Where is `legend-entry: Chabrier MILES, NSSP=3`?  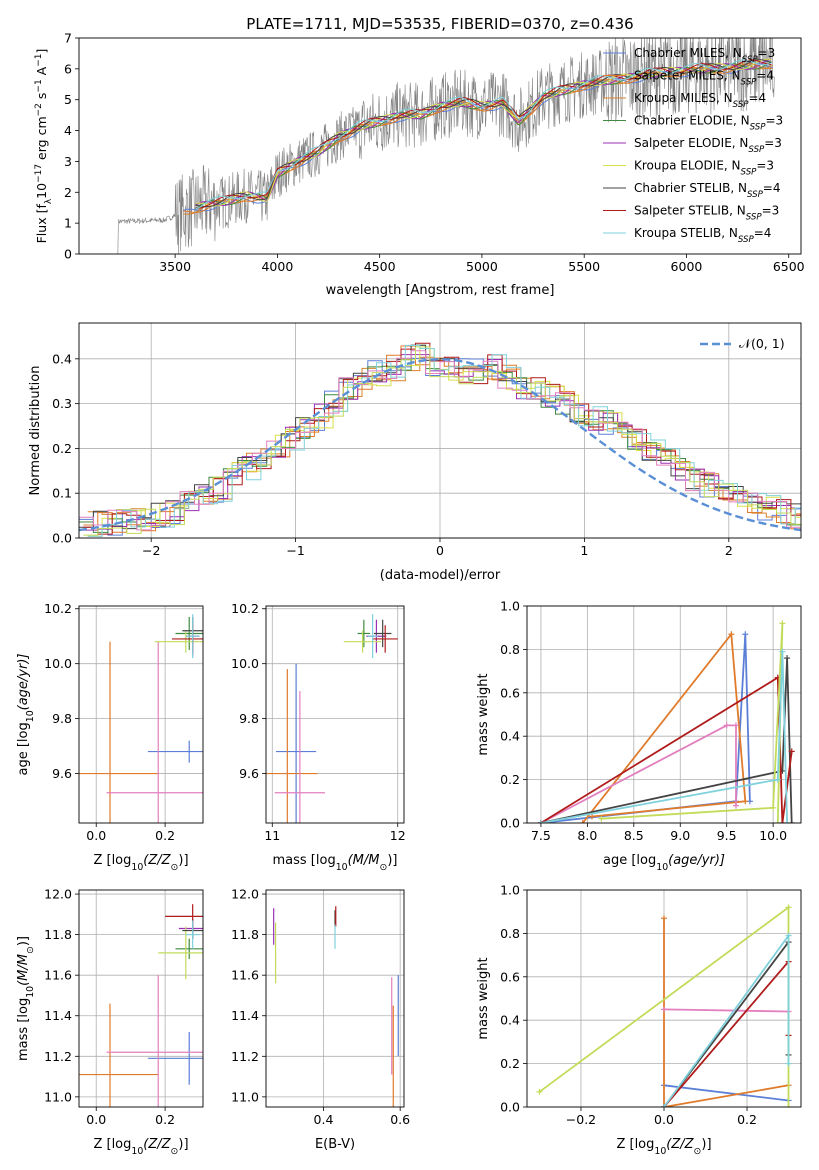
legend-entry: Chabrier MILES, NSSP=3 is located at coordinates (704, 55).